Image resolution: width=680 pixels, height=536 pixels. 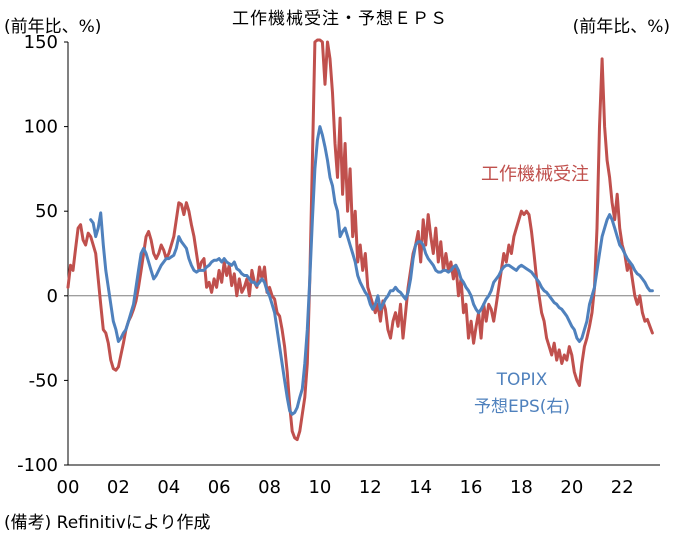 What do you see at coordinates (37, 254) in the screenshot?
I see `y-tick-labels: 150 100 50 0 -50 -100` at bounding box center [37, 254].